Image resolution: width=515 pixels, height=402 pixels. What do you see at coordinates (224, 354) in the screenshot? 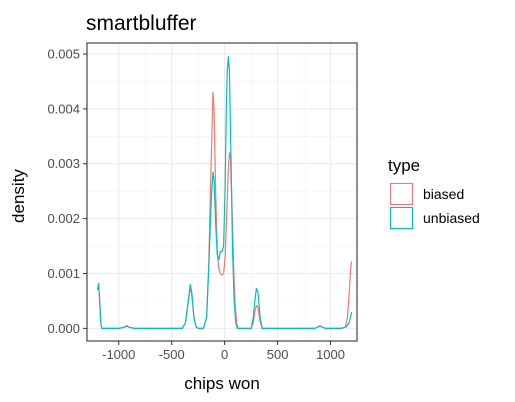
I see `x-tick-label: 0` at bounding box center [224, 354].